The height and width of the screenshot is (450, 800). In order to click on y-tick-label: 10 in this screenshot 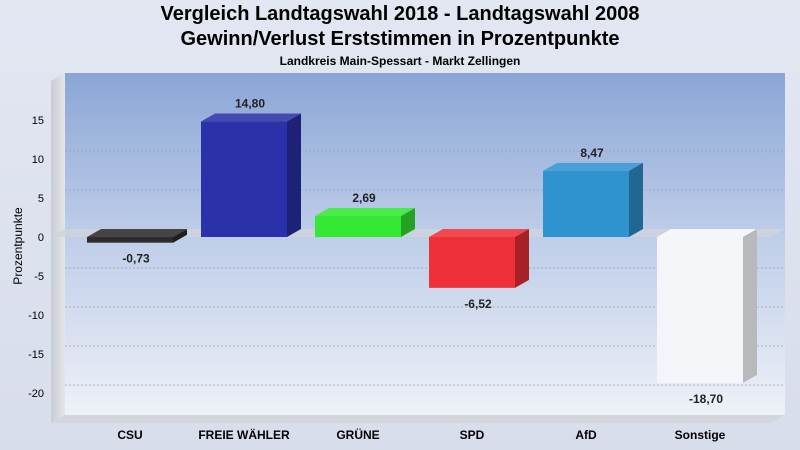, I will do `click(38, 160)`.